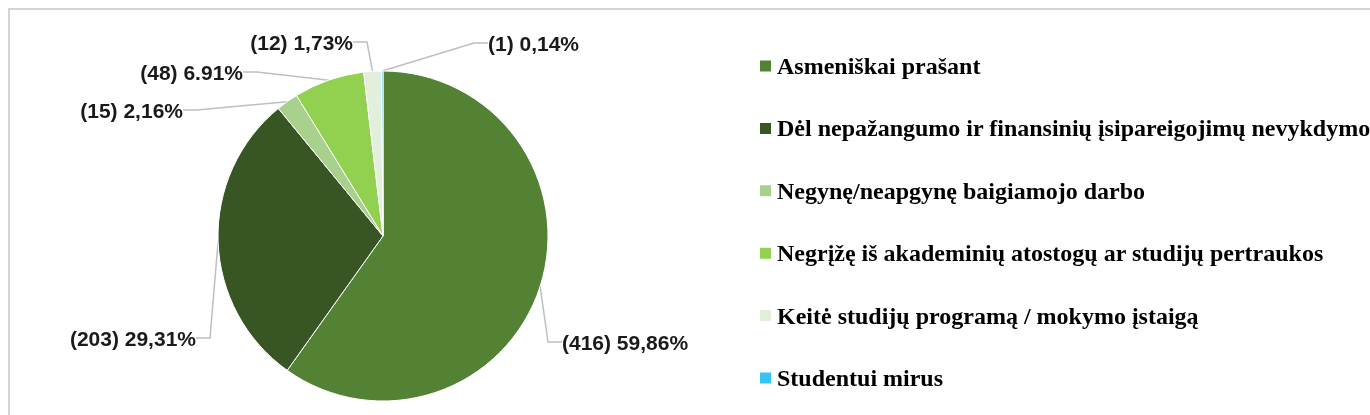 This screenshot has width=1370, height=415. I want to click on data-label: (15) 2,16%, so click(132, 110).